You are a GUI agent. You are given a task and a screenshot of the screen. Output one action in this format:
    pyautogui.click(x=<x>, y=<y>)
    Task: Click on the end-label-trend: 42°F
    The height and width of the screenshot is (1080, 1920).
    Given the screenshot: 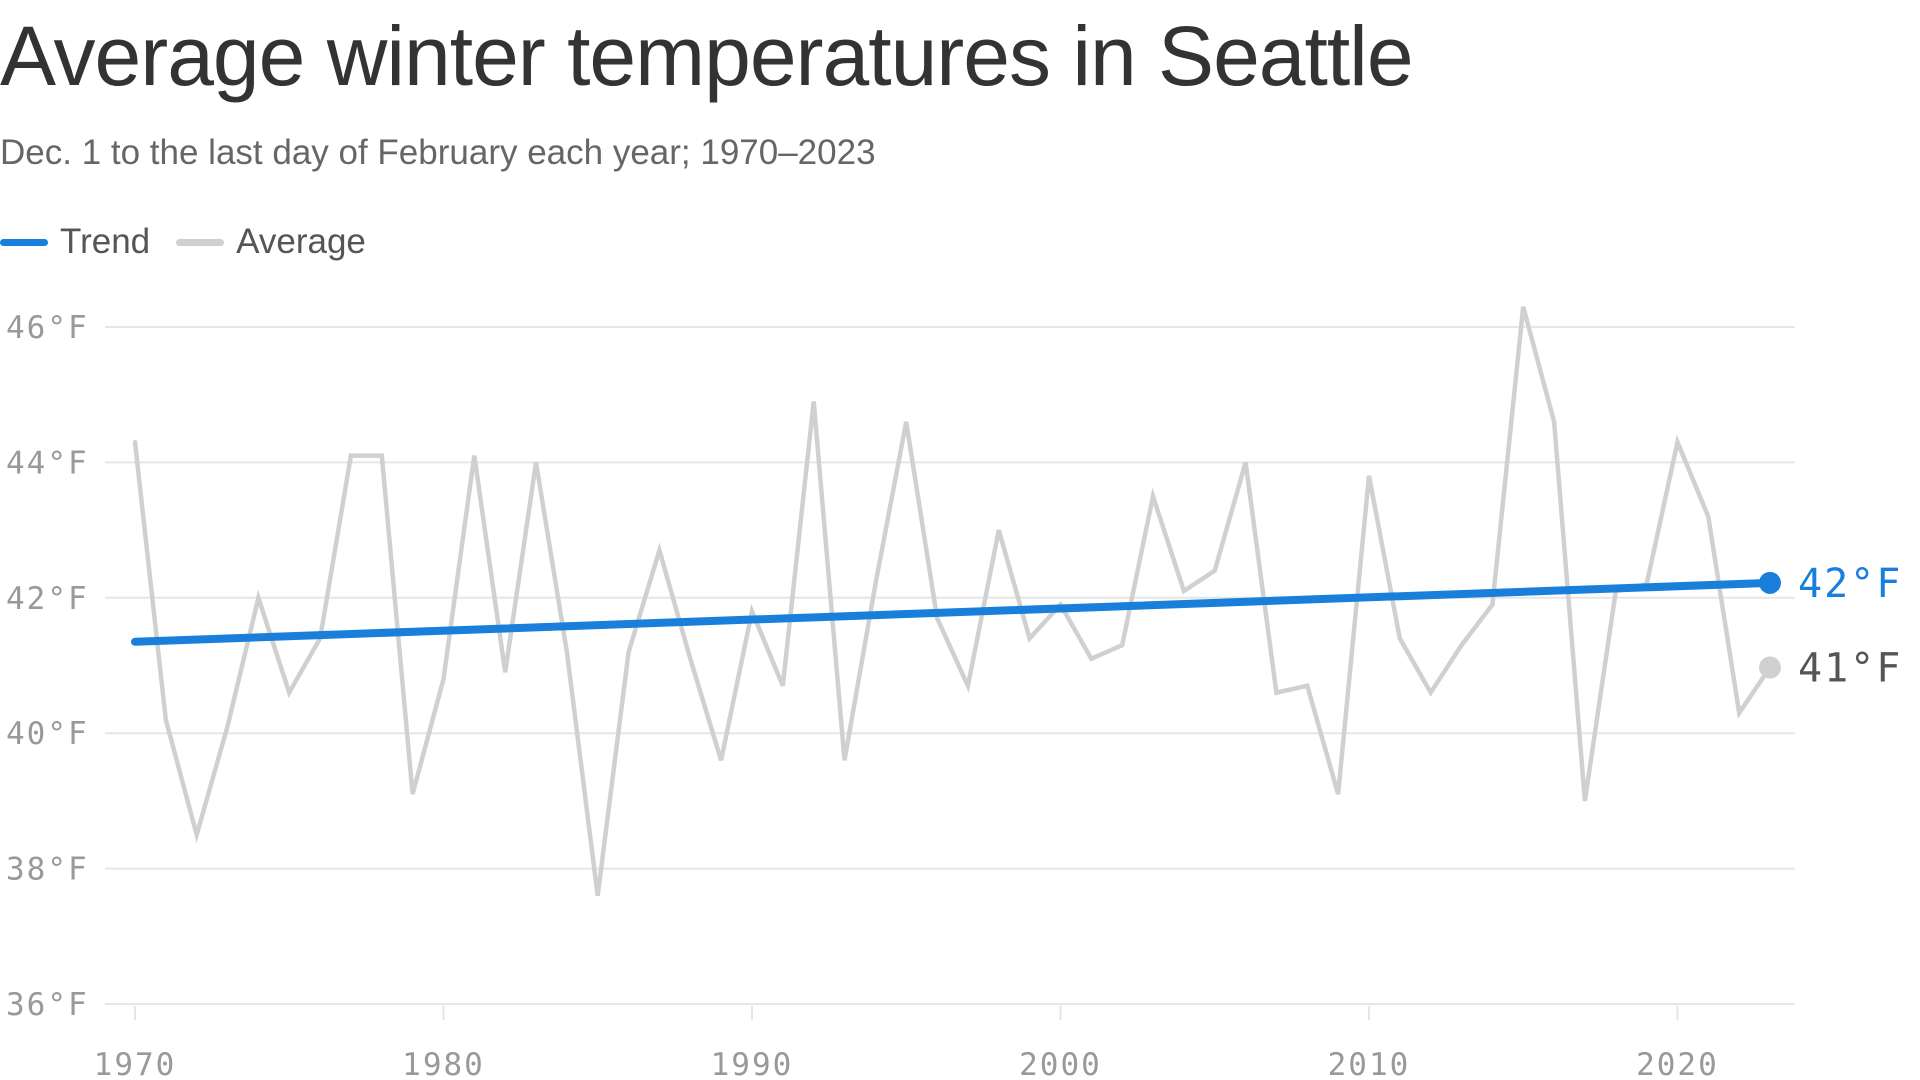 What is the action you would take?
    pyautogui.click(x=1850, y=584)
    